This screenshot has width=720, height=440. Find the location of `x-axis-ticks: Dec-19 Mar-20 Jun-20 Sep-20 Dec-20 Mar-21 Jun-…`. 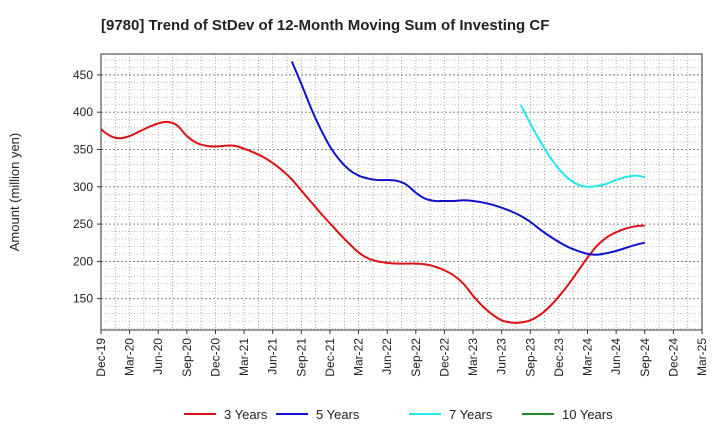

x-axis-ticks: Dec-19 Mar-20 Jun-20 Sep-20 Dec-20 Mar-21 Jun-… is located at coordinates (401, 353).